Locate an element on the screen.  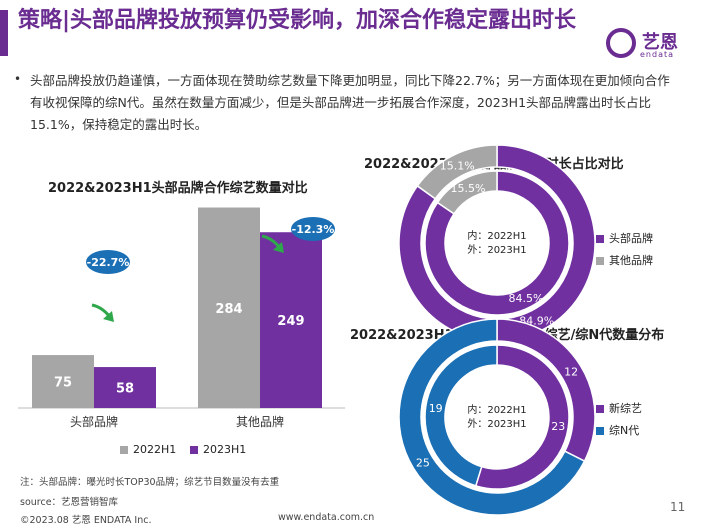
bar-label-1-1: 249 is located at coordinates (290, 321).